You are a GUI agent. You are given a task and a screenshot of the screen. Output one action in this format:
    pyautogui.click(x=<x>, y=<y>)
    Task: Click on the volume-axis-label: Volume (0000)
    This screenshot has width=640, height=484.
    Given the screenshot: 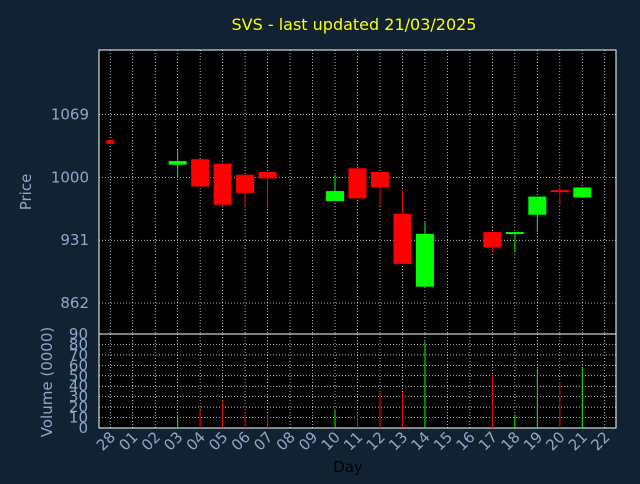 What is the action you would take?
    pyautogui.click(x=47, y=382)
    